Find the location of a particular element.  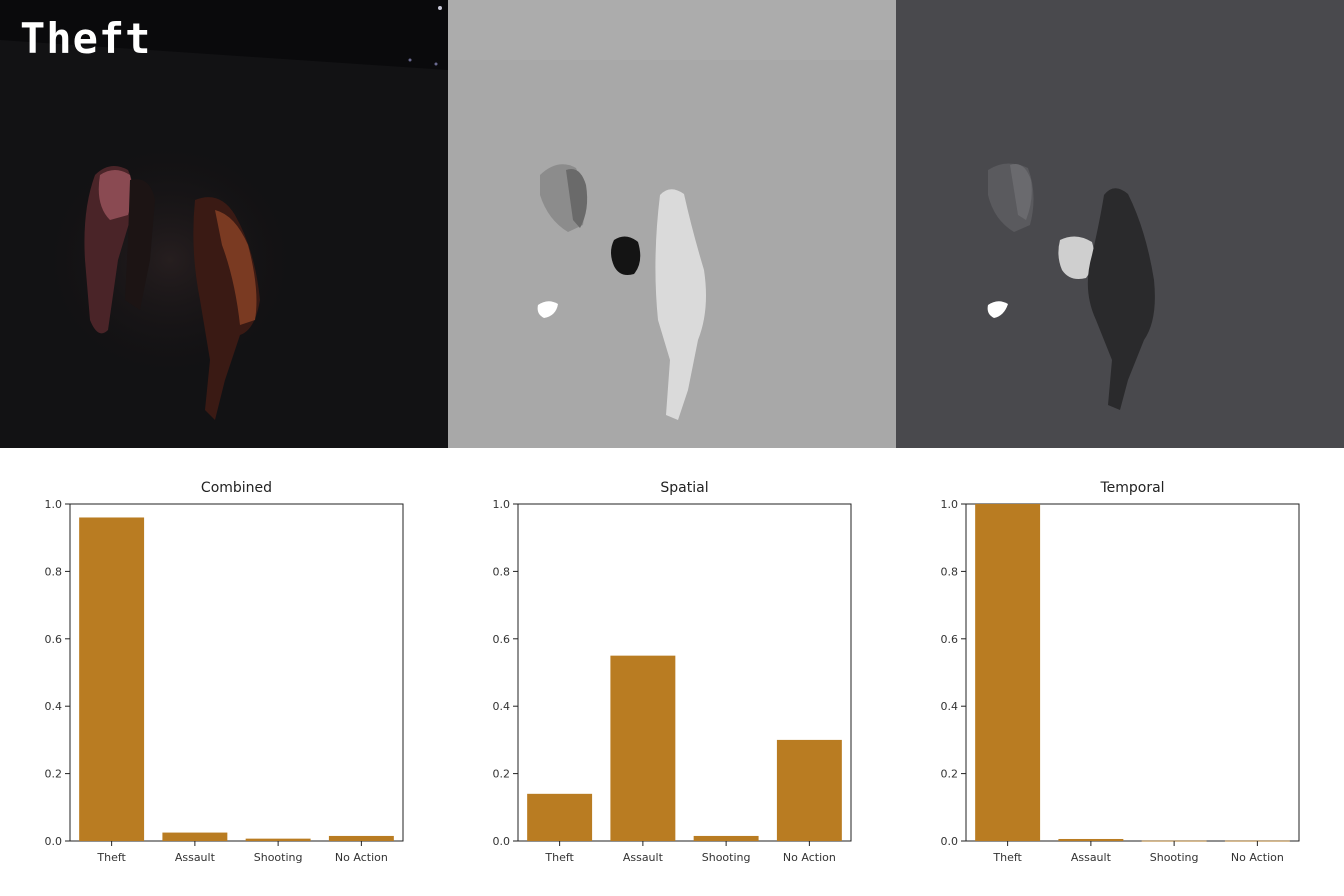

combined-ytick-label: 0.4 is located at coordinates (54, 706).